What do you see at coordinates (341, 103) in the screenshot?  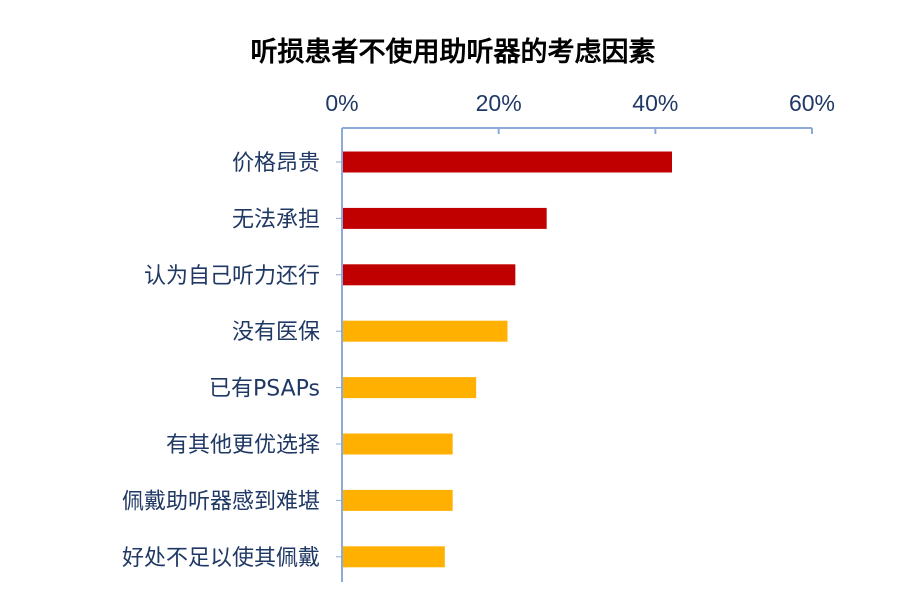 I see `x-tick-label: 0%` at bounding box center [341, 103].